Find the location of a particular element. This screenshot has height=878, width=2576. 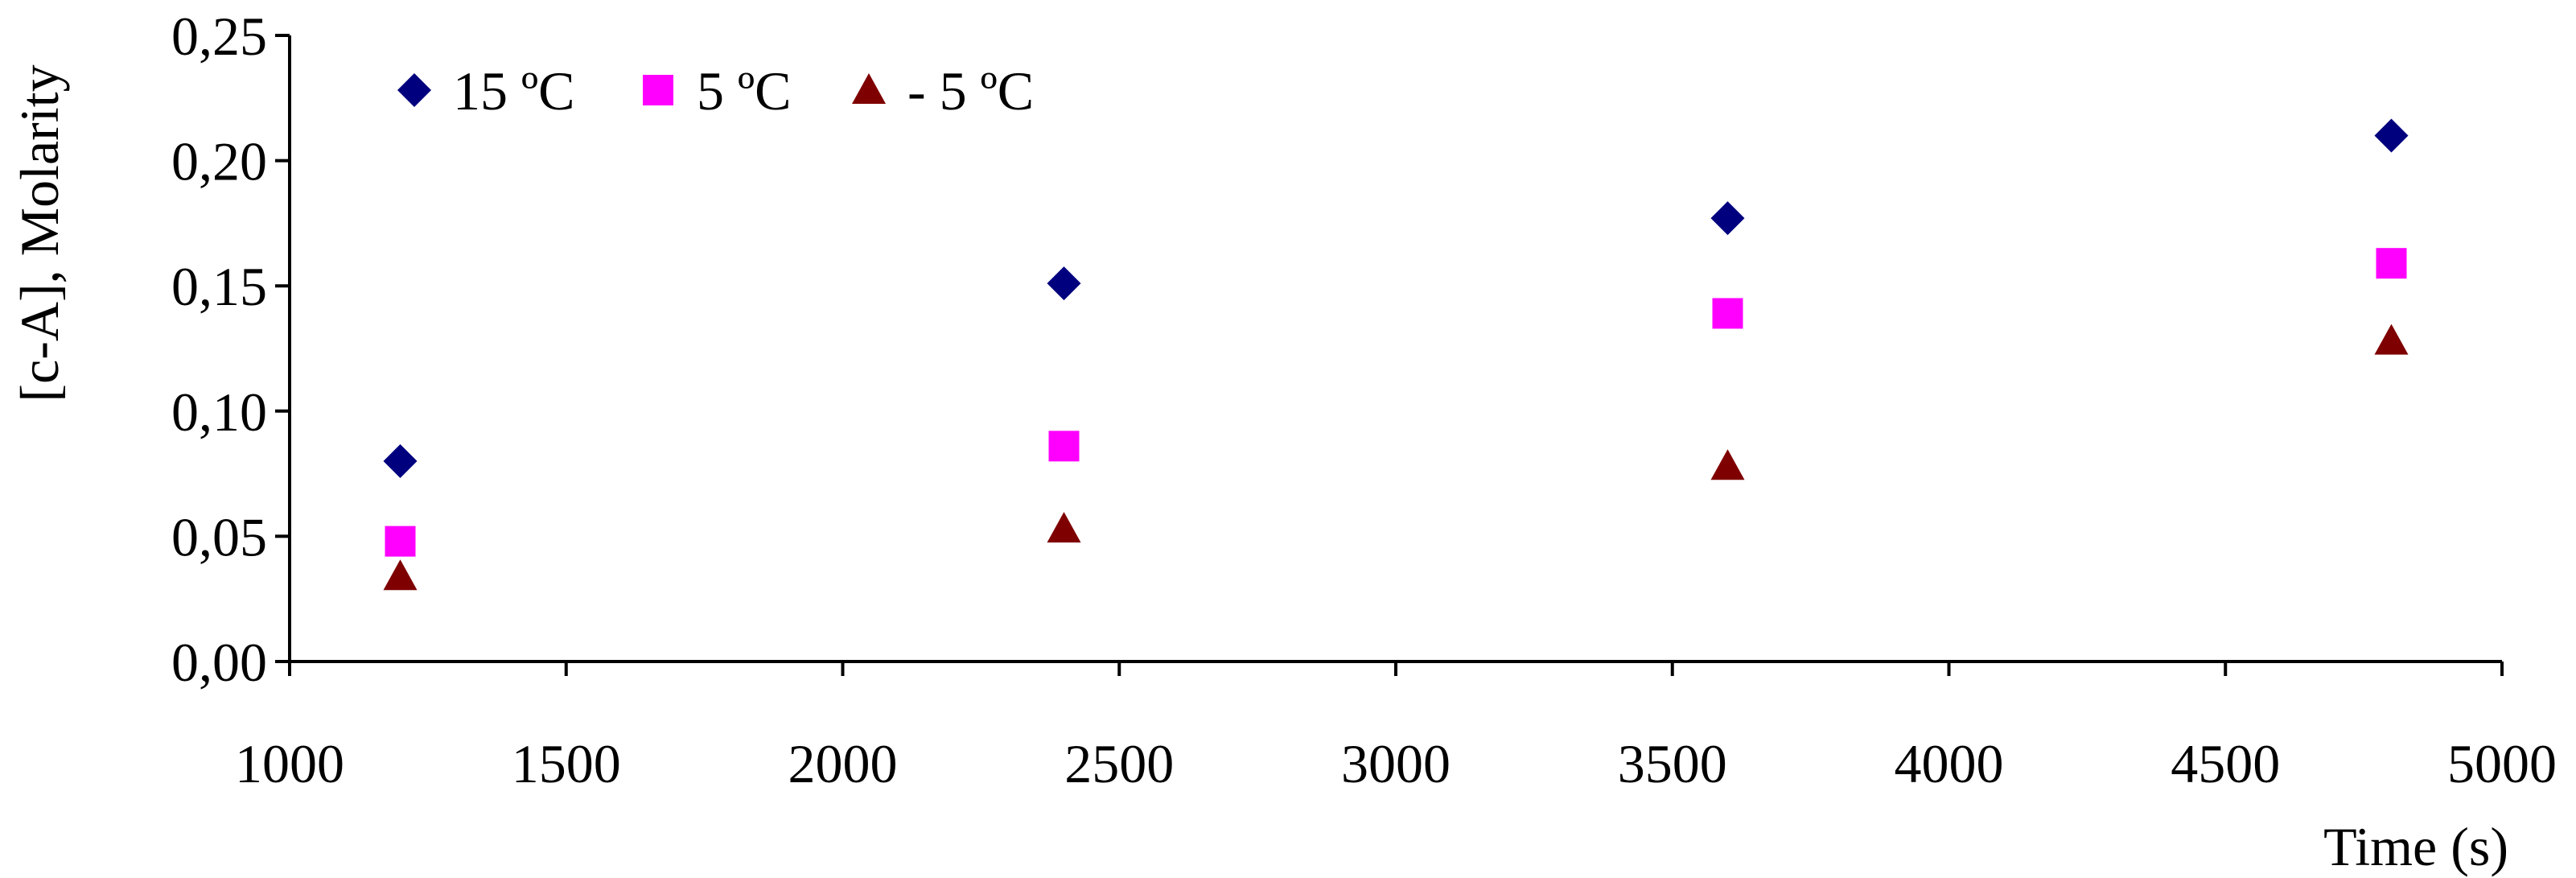

legend-label: 5 ºC is located at coordinates (744, 91).